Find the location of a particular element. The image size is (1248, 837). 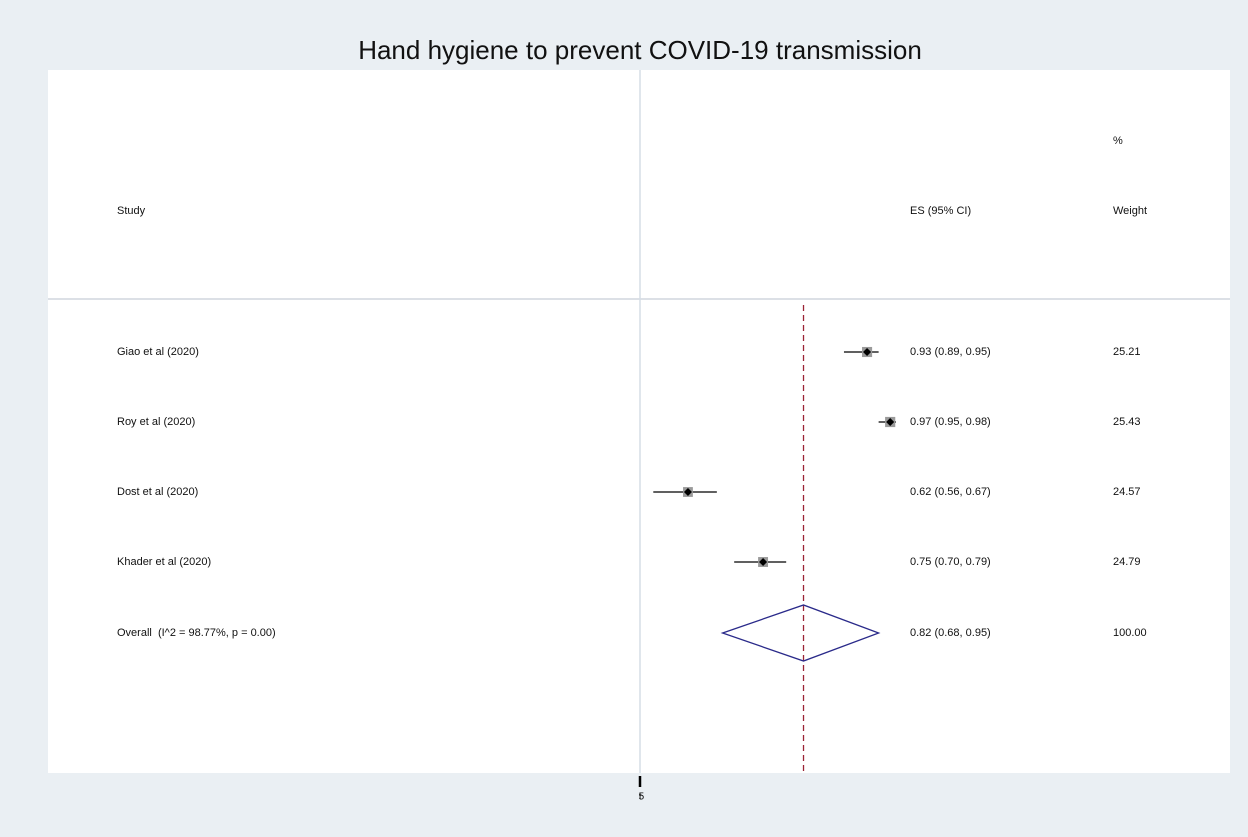

overall-name: Overall (I^2 = 98.77%, p = 0.00) is located at coordinates (196, 633).